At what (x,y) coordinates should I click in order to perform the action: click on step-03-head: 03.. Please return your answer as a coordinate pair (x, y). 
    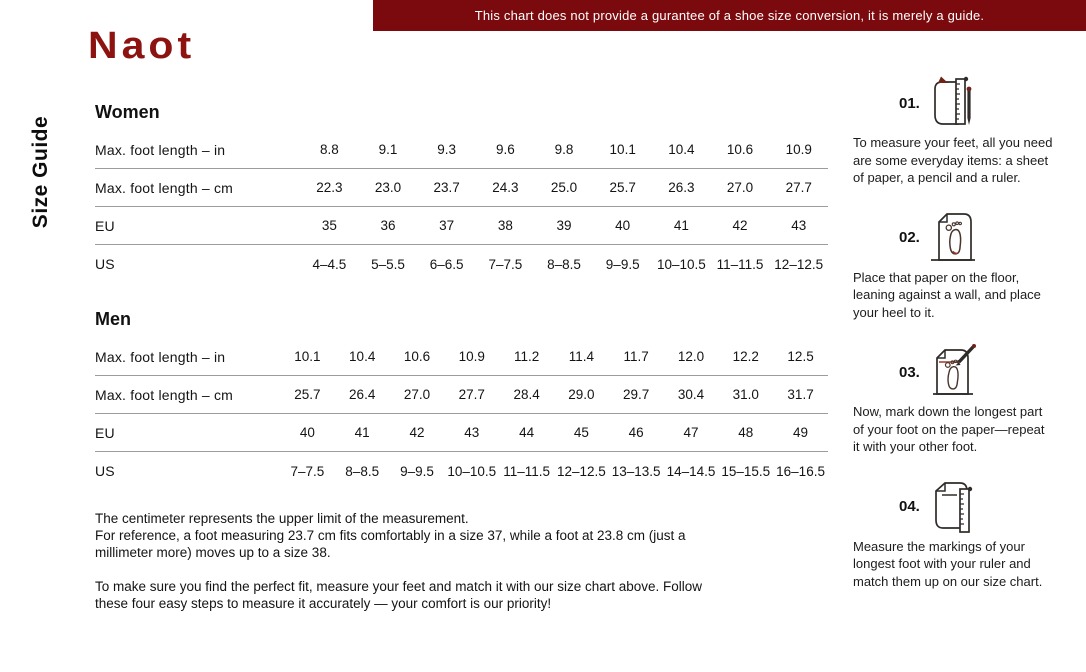
    Looking at the image, I should click on (992, 372).